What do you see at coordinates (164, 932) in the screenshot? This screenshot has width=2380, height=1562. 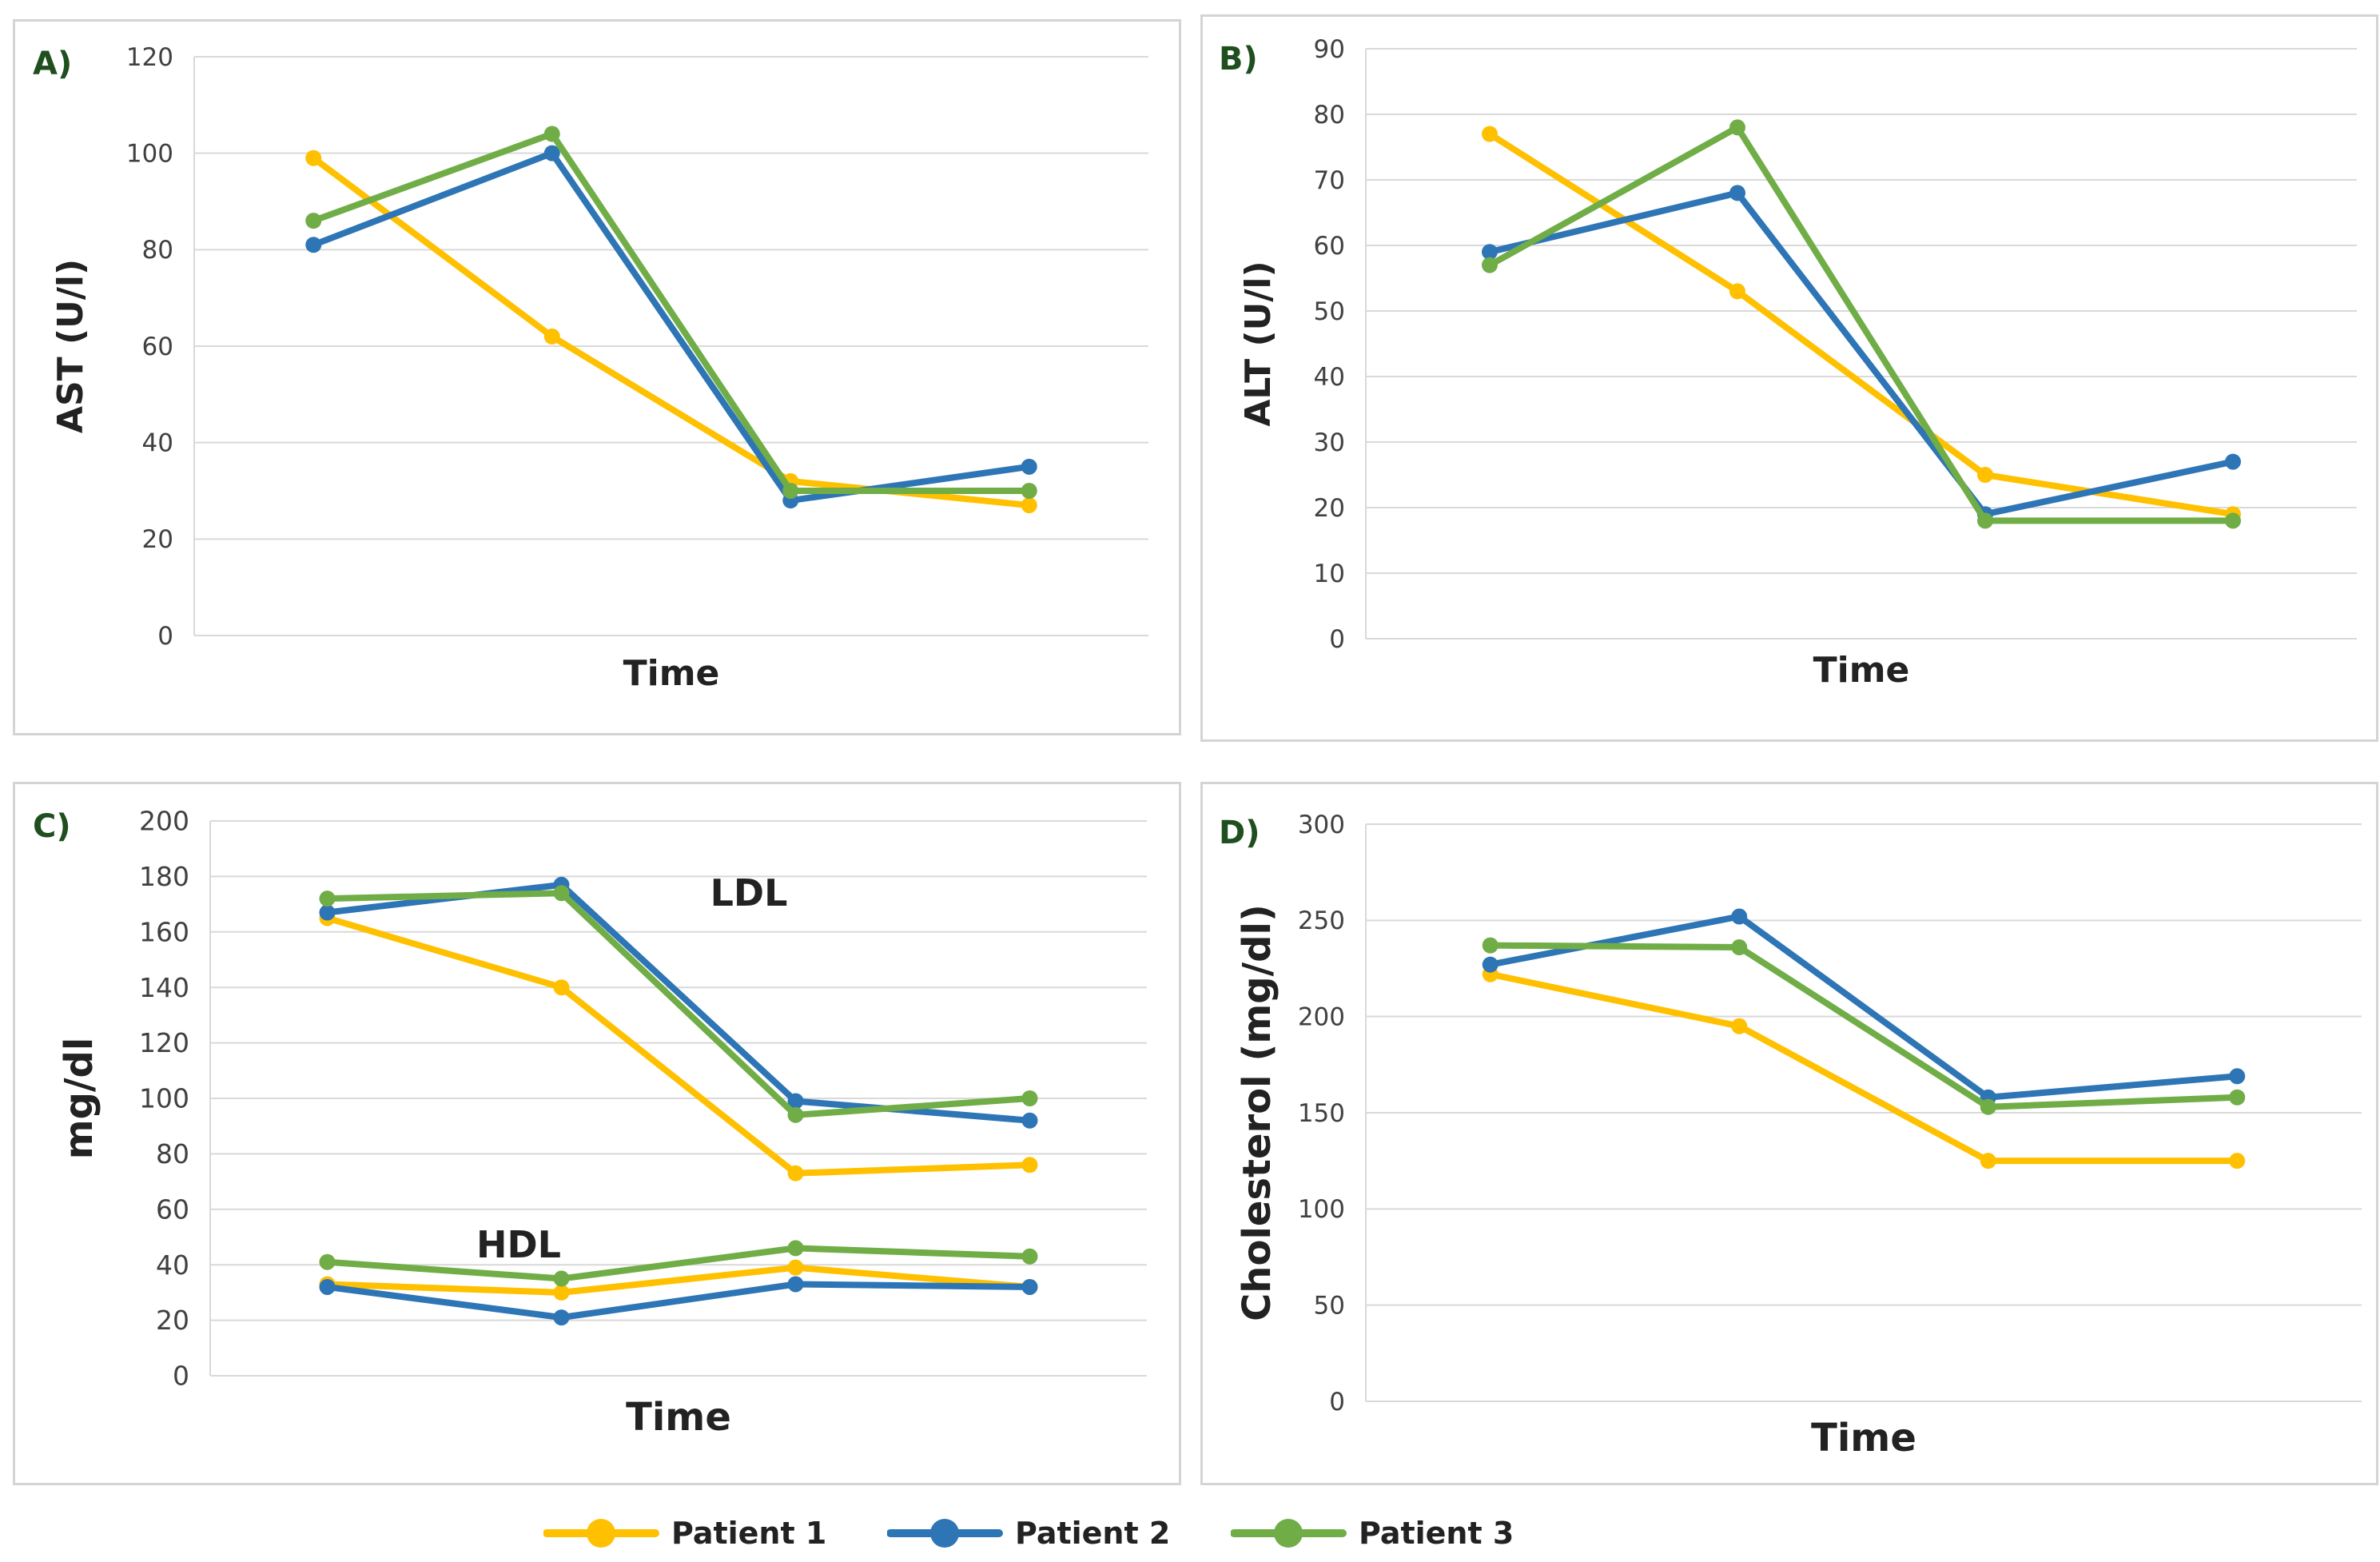 I see `ldl-hdl-ytick-label: 160` at bounding box center [164, 932].